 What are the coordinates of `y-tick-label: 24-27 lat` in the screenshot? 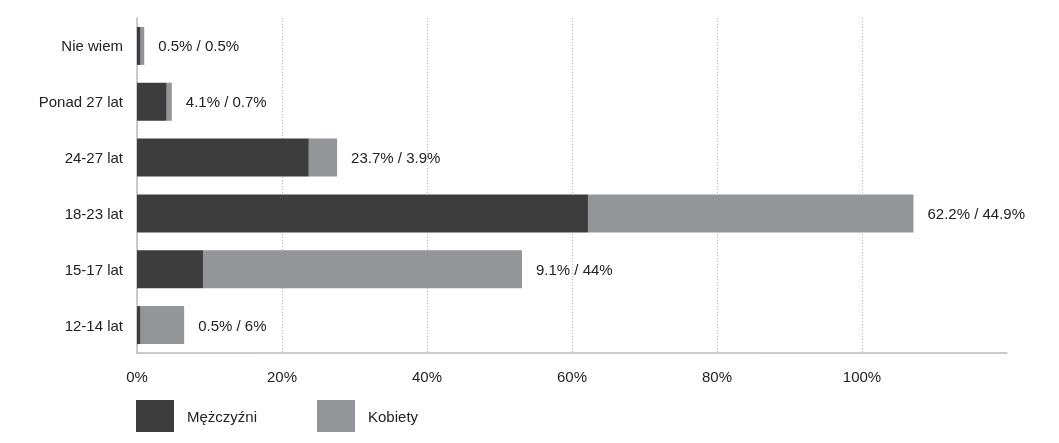 It's located at (94, 158).